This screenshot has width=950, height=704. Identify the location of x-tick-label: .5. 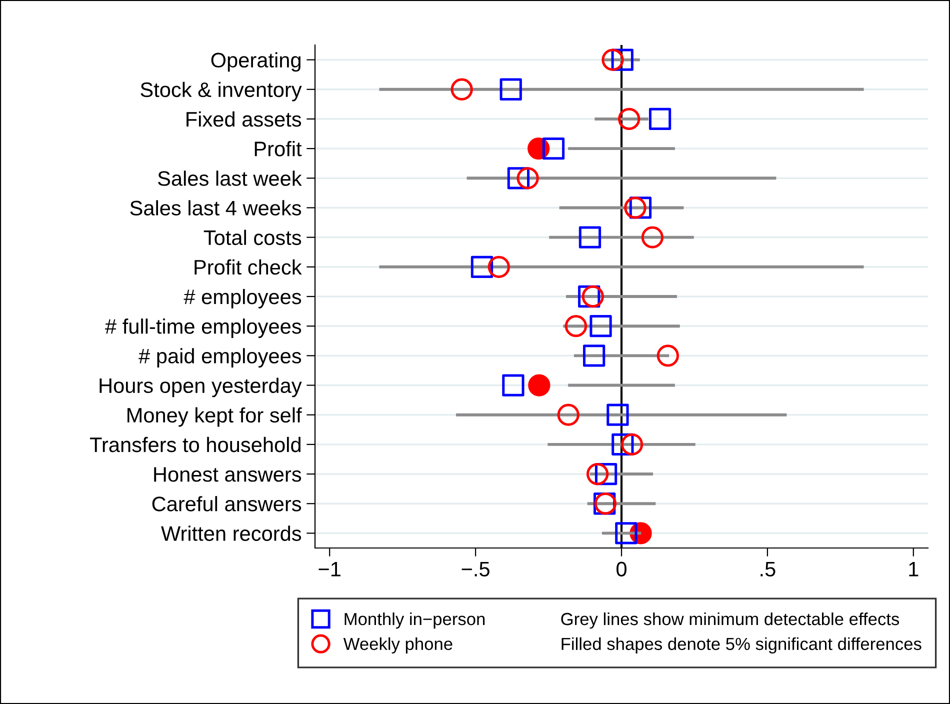
(768, 569).